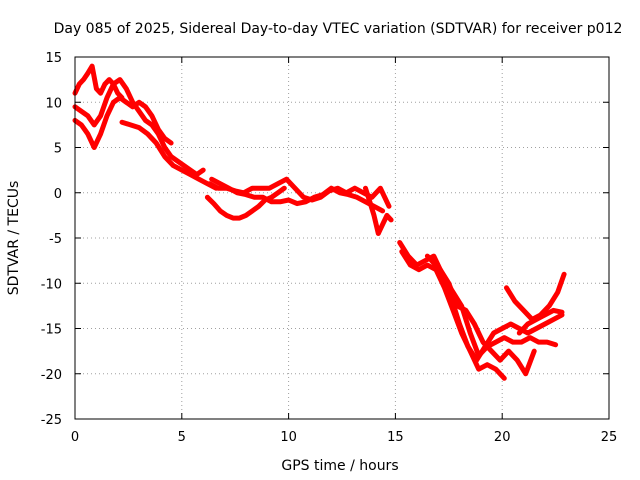 The image size is (640, 480). Describe the element at coordinates (169, 155) in the screenshot. I see `series-track-d` at that location.